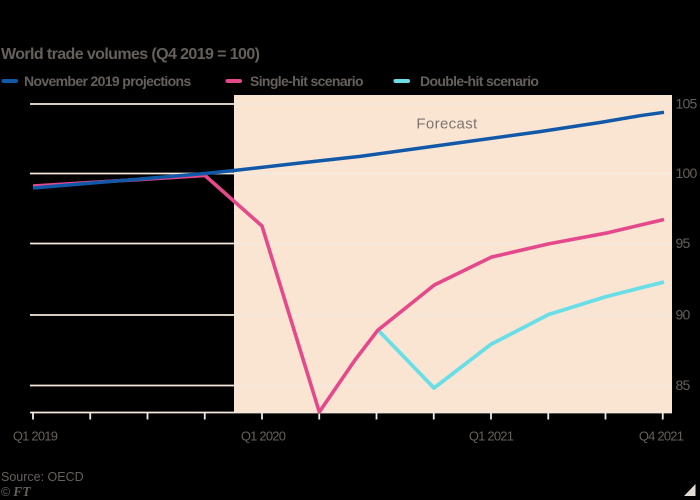 The height and width of the screenshot is (500, 700). Describe the element at coordinates (447, 124) in the screenshot. I see `svg-text: Forecast` at that location.